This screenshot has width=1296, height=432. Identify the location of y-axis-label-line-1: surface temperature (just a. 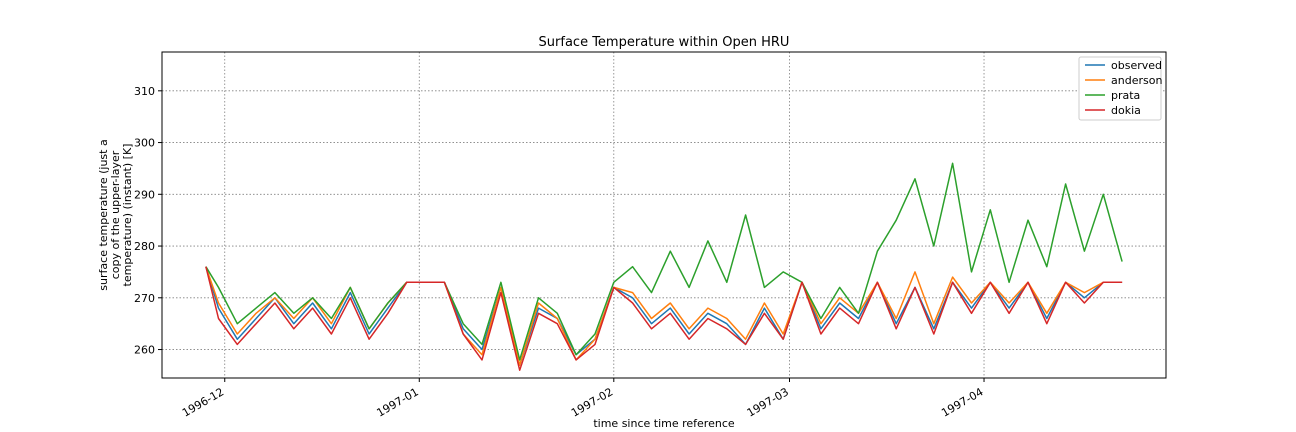
(103, 214).